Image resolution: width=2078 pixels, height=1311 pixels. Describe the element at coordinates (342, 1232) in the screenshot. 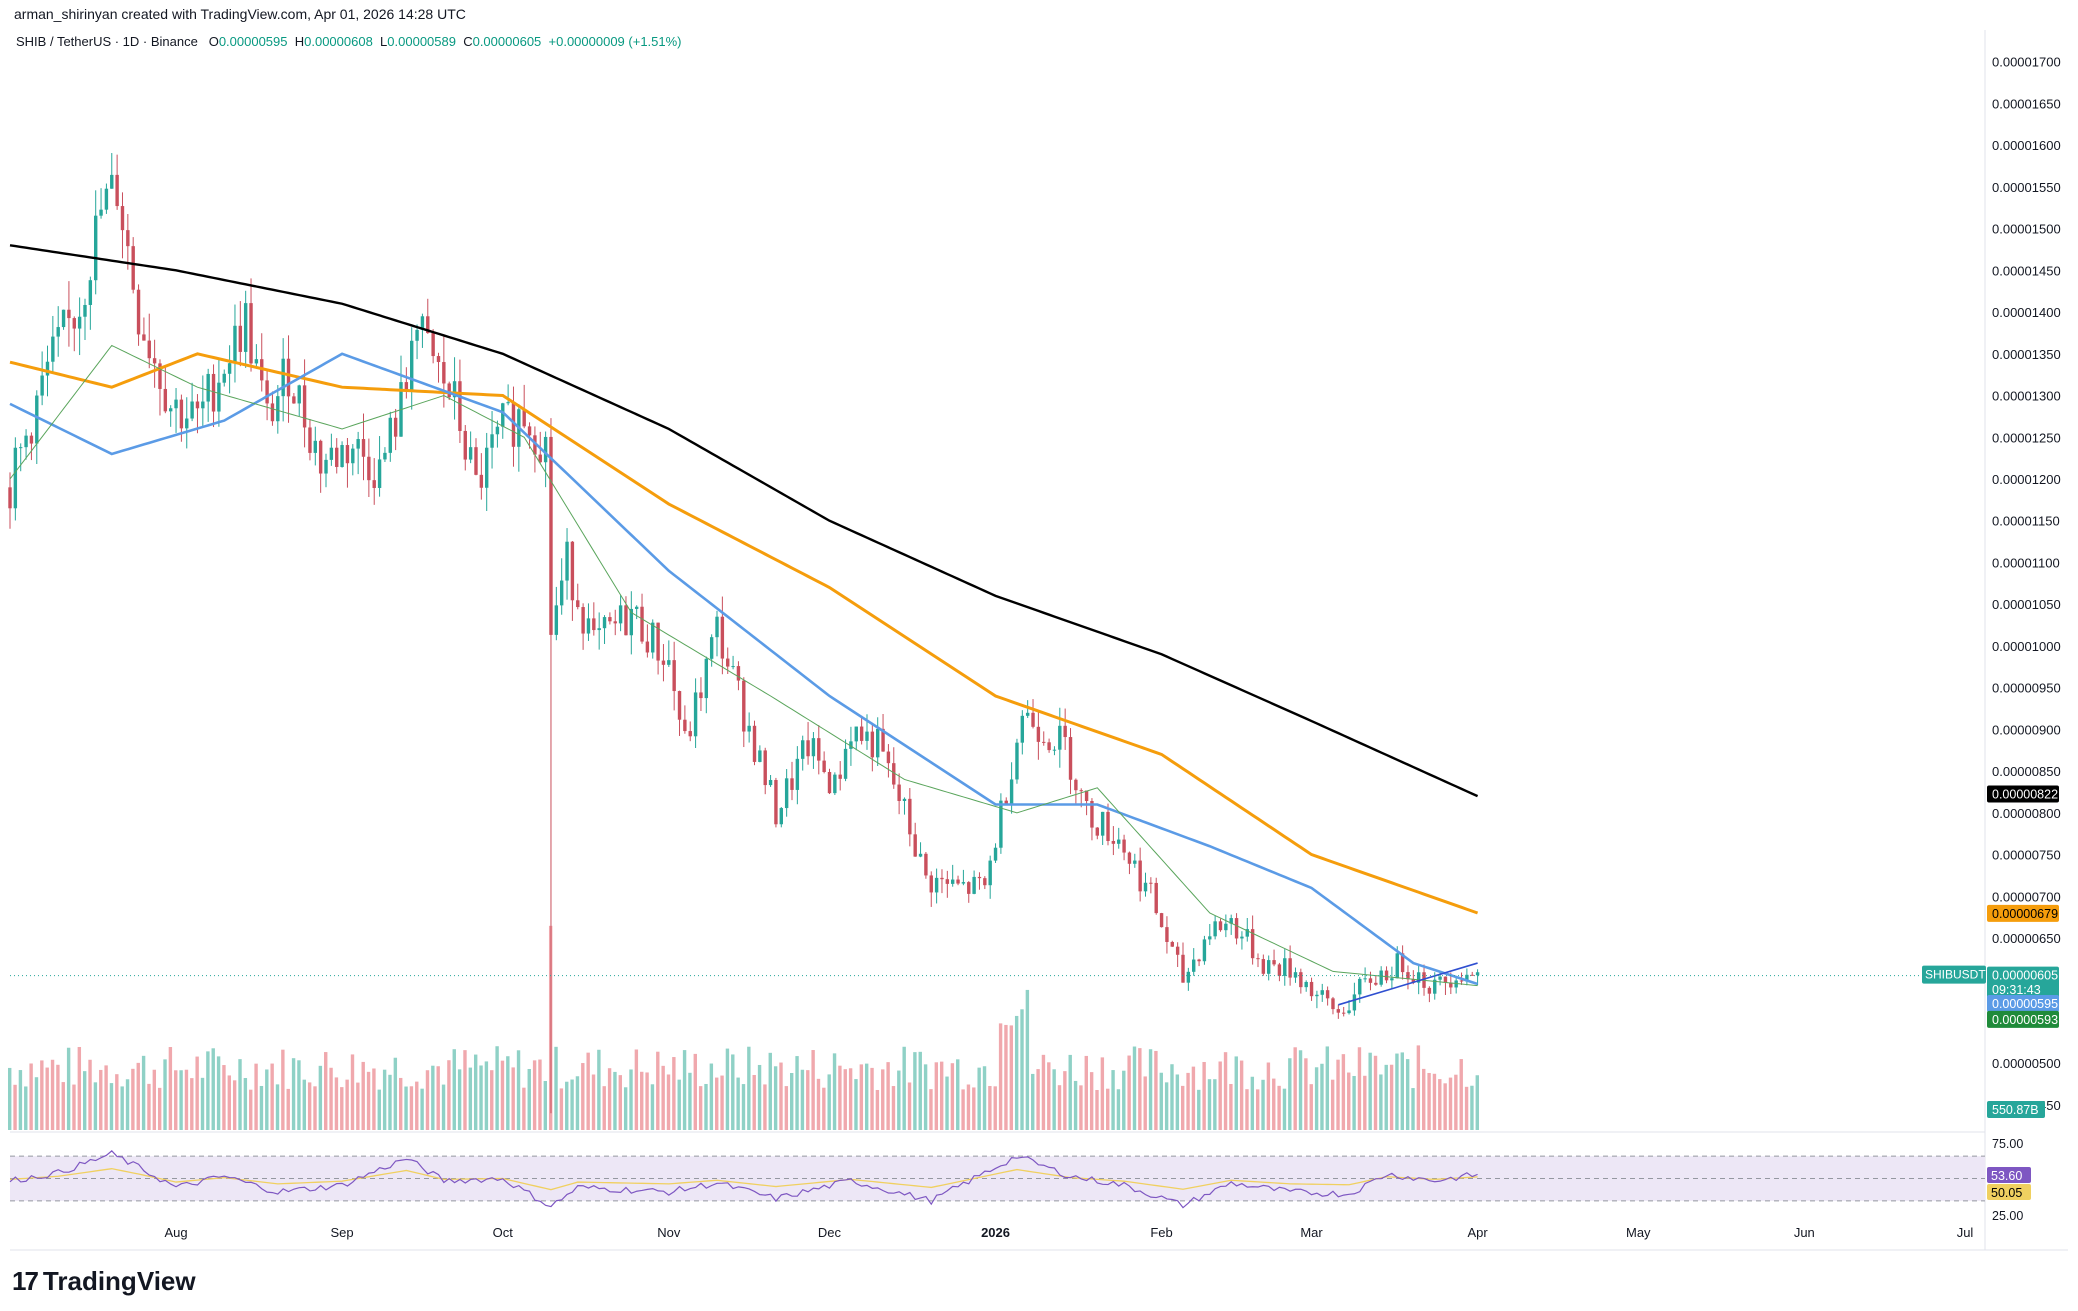

I see `x-tick-label: Sep` at that location.